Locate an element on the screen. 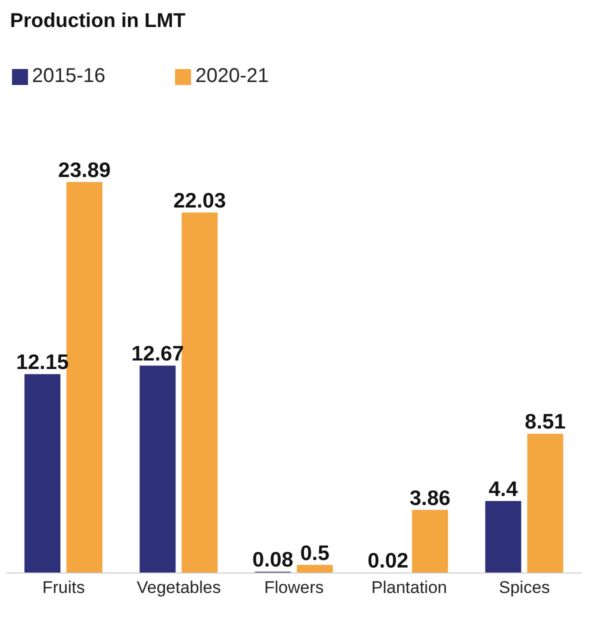 This screenshot has width=592, height=623. data-label: 4.4 is located at coordinates (503, 489).